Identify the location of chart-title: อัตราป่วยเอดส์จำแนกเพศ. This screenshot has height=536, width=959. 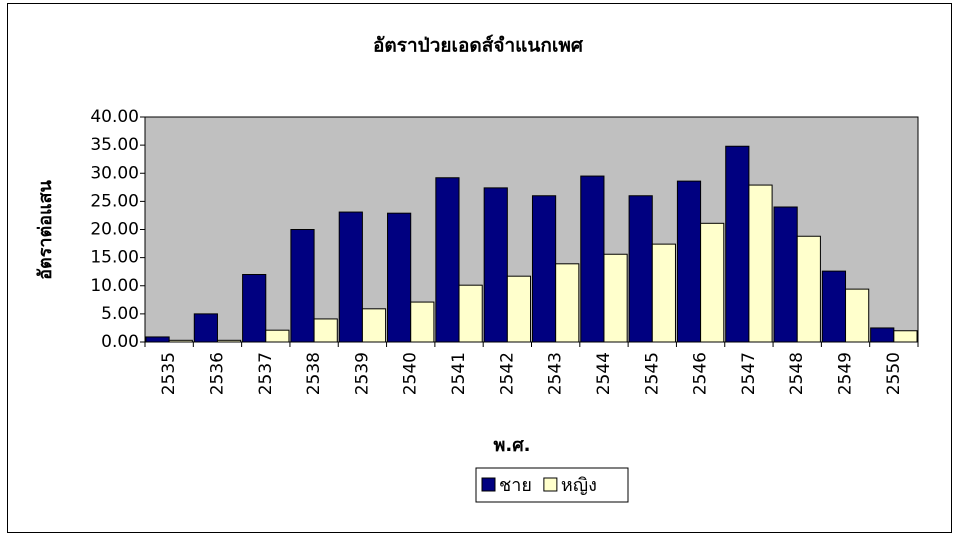
(478, 46).